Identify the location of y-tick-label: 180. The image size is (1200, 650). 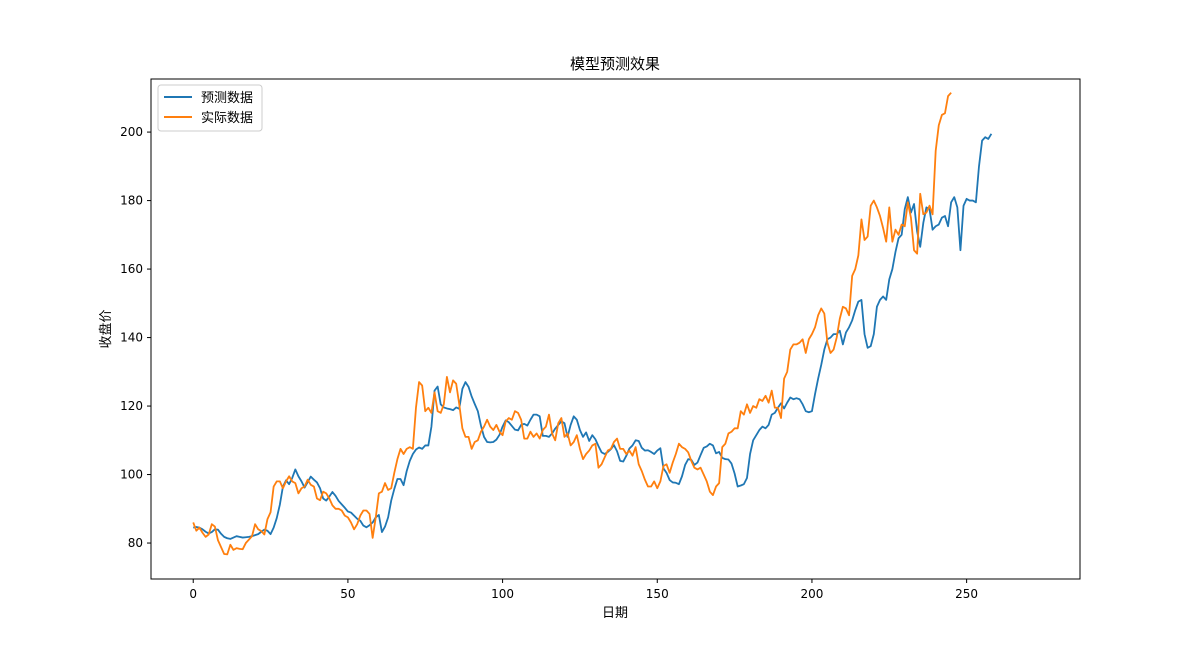
(131, 201).